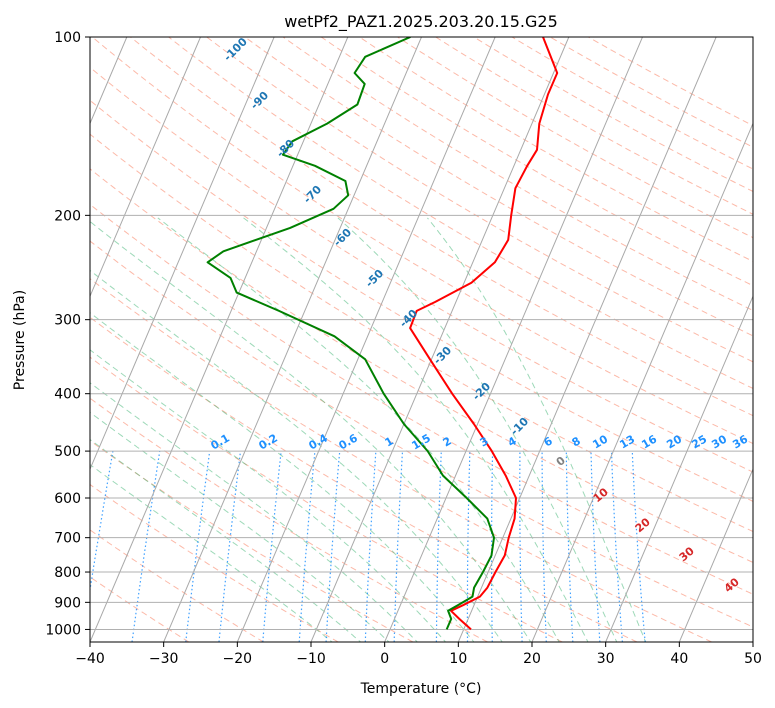 The width and height of the screenshot is (775, 708). I want to click on dry-adiabat-label: 40, so click(732, 585).